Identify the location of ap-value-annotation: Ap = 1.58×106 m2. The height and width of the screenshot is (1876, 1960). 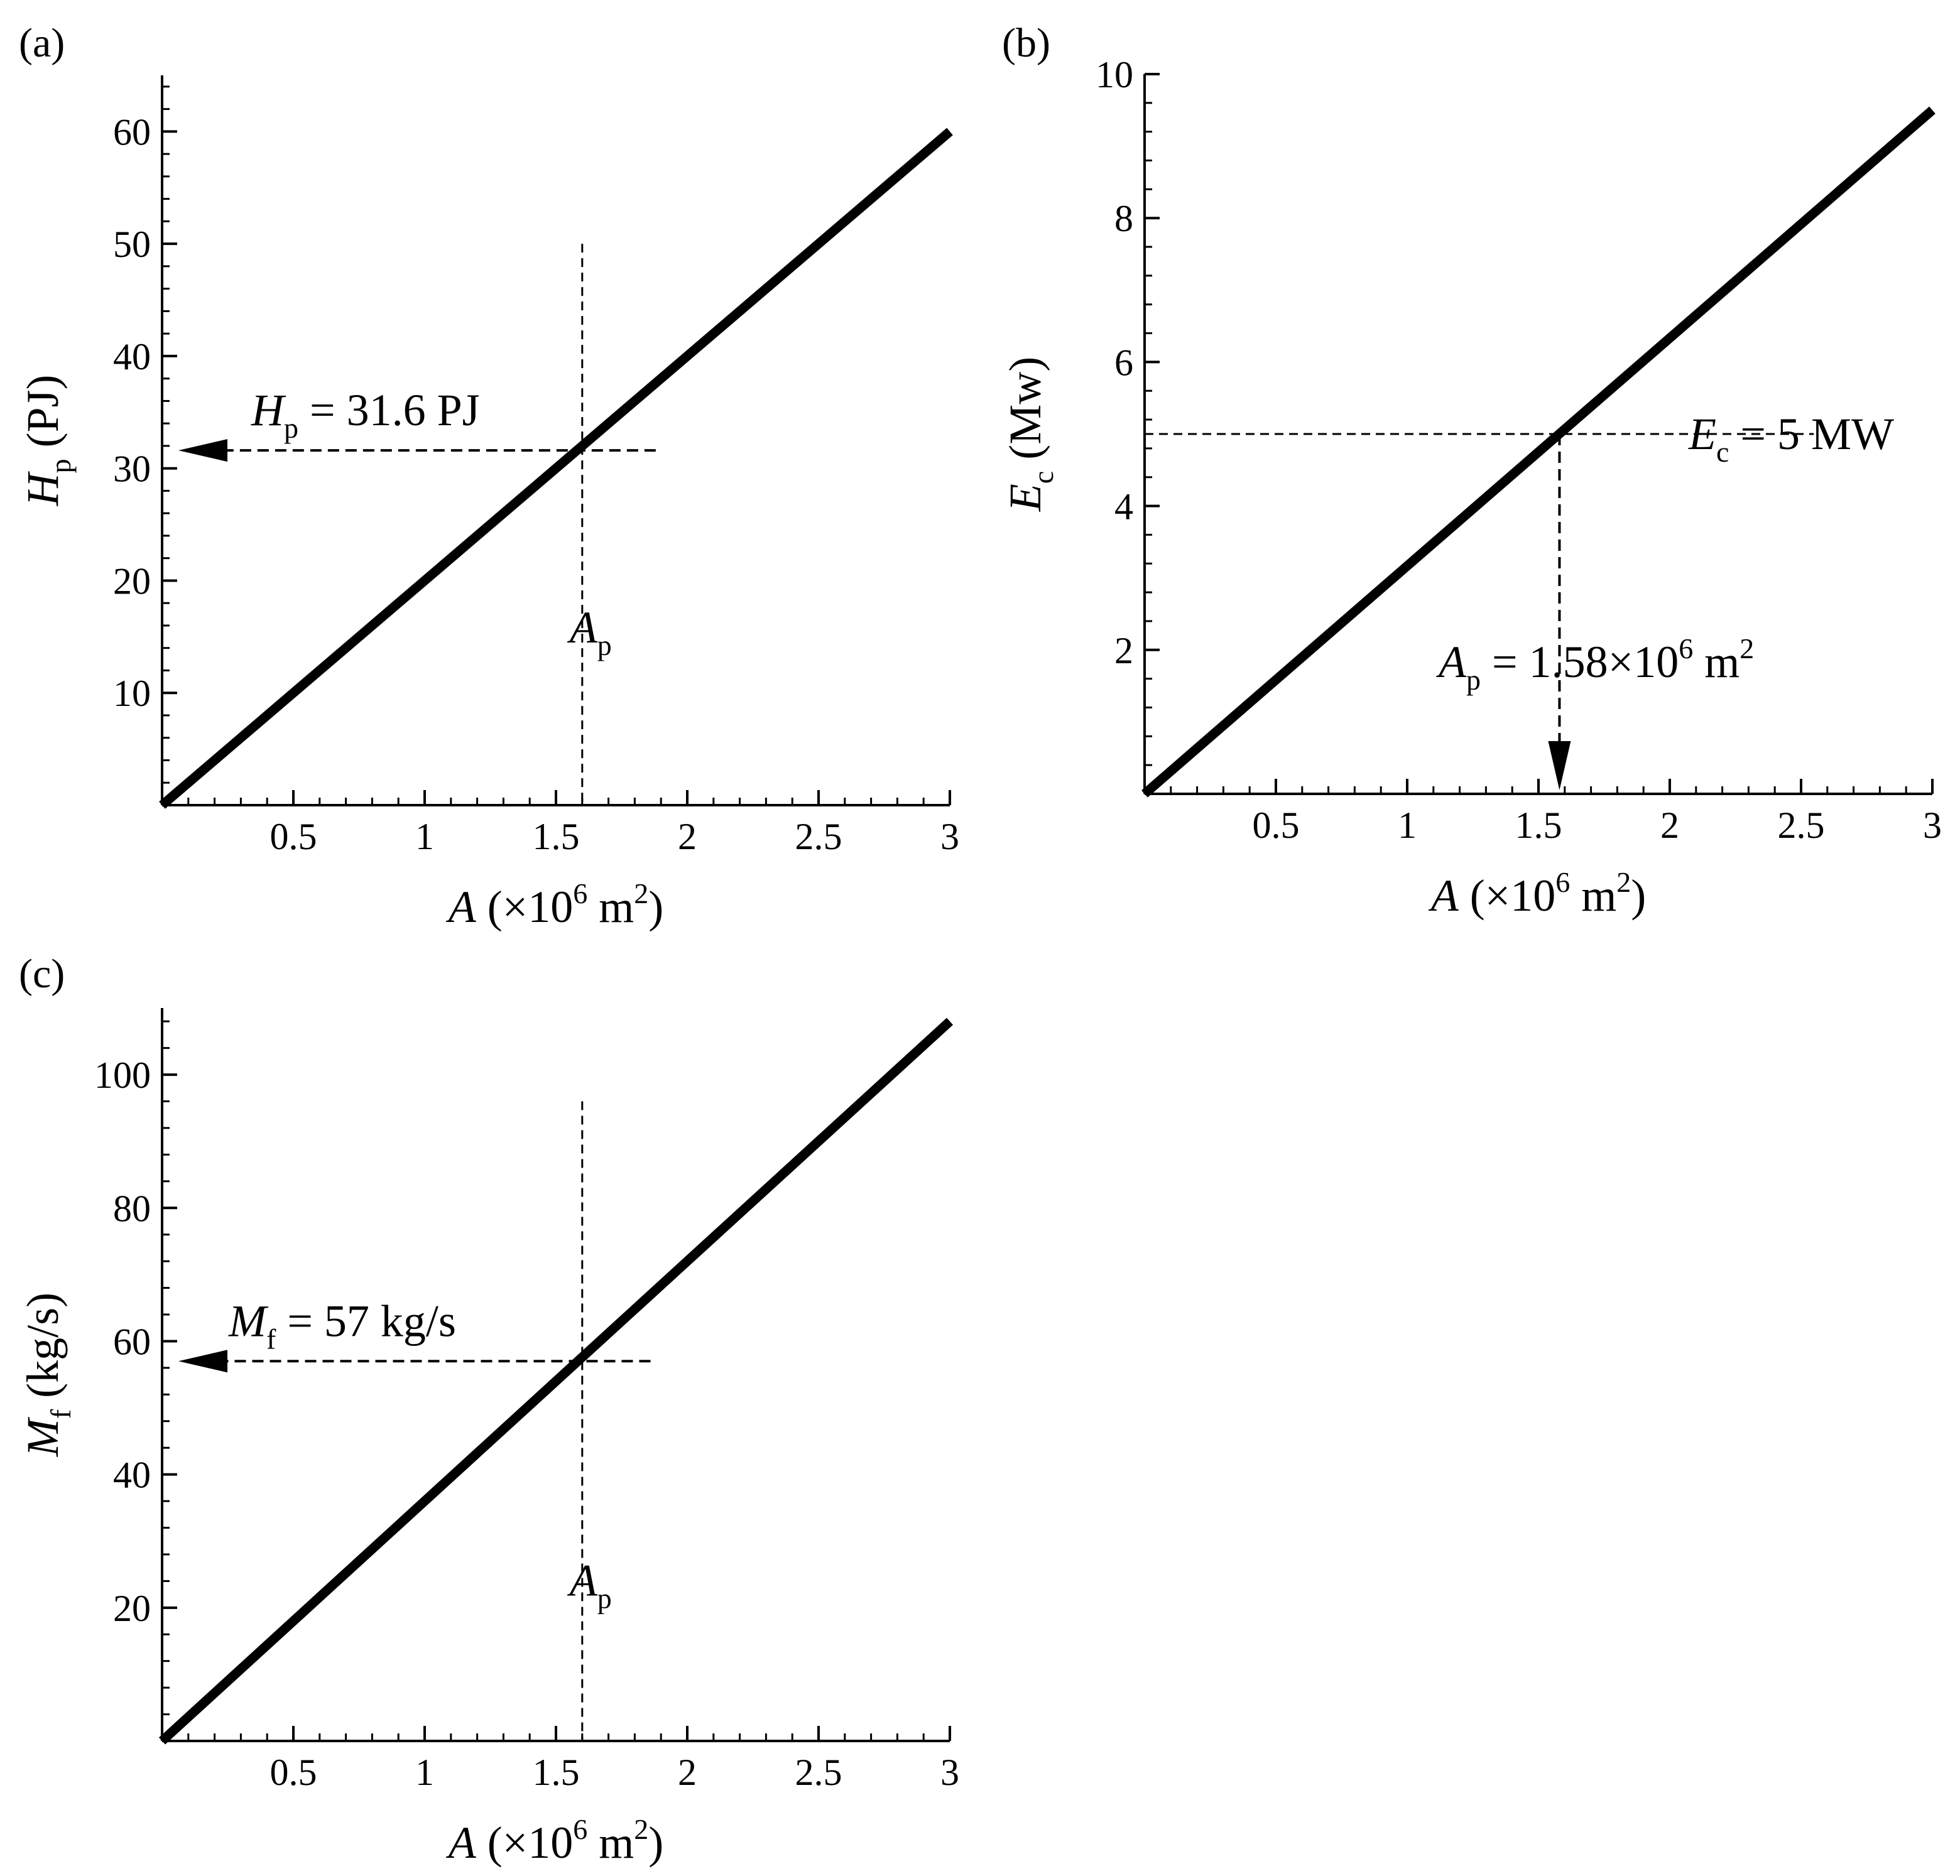
(1595, 664).